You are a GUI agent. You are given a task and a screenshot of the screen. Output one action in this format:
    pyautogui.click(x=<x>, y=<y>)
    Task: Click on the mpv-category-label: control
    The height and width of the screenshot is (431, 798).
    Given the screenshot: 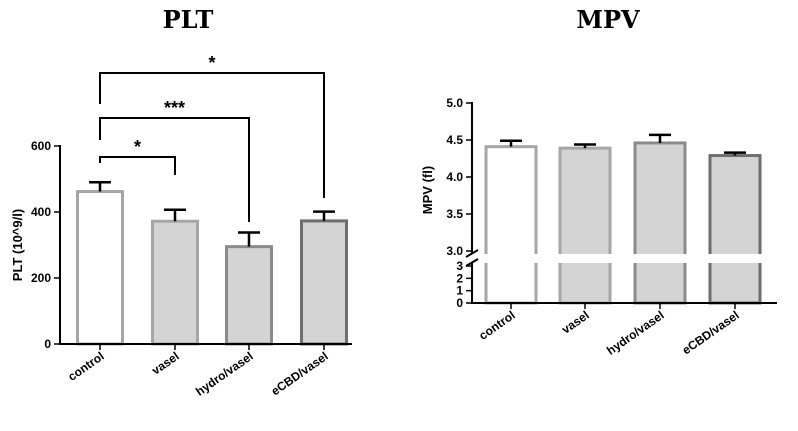 What is the action you would take?
    pyautogui.click(x=496, y=325)
    